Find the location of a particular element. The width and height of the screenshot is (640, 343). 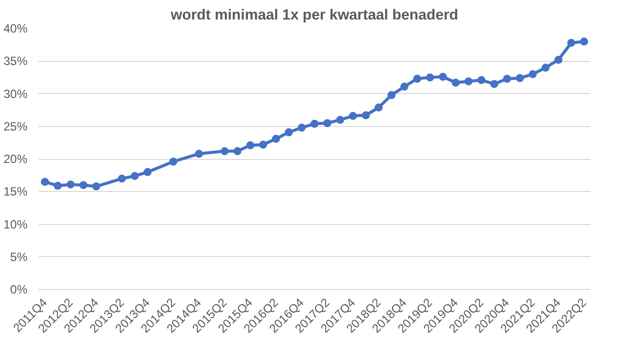

y-tick-label: 5% is located at coordinates (19, 257).